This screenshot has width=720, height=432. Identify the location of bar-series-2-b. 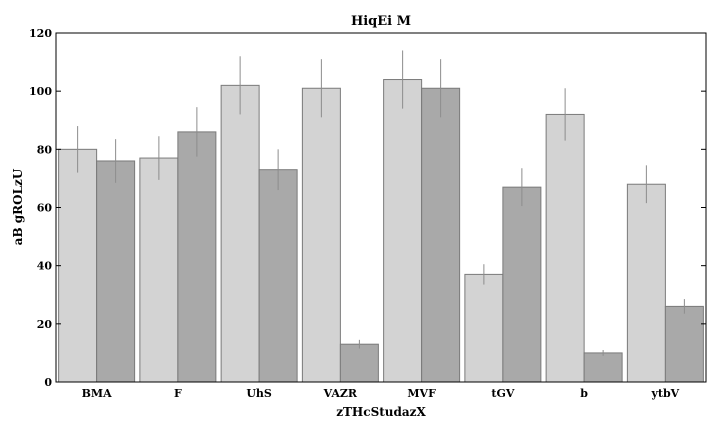
(603, 367).